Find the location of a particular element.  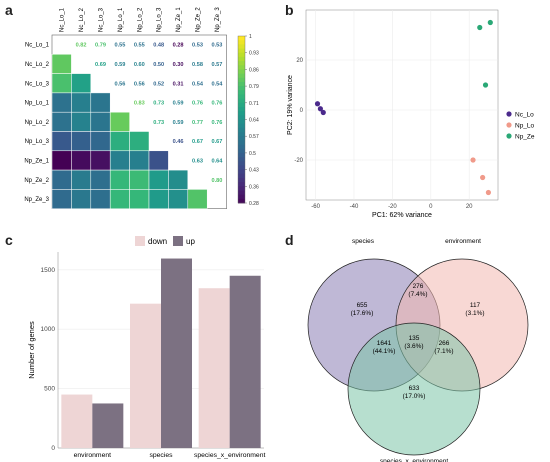

heatmap-col-label: Np_Ze_2 is located at coordinates (199, 19).